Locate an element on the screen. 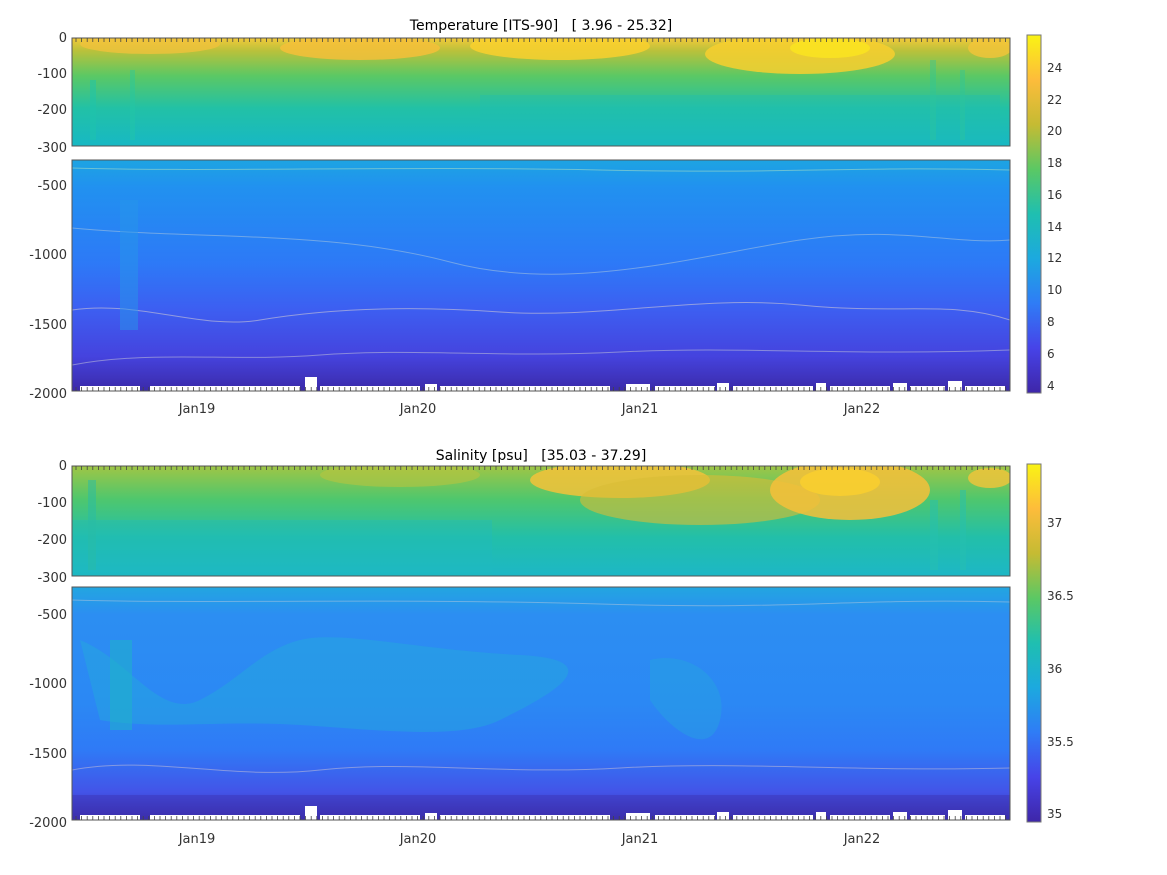 This screenshot has width=1167, height=875. salinity-title: Salinity [psu] [35.03 - 37.29] is located at coordinates (541, 456).